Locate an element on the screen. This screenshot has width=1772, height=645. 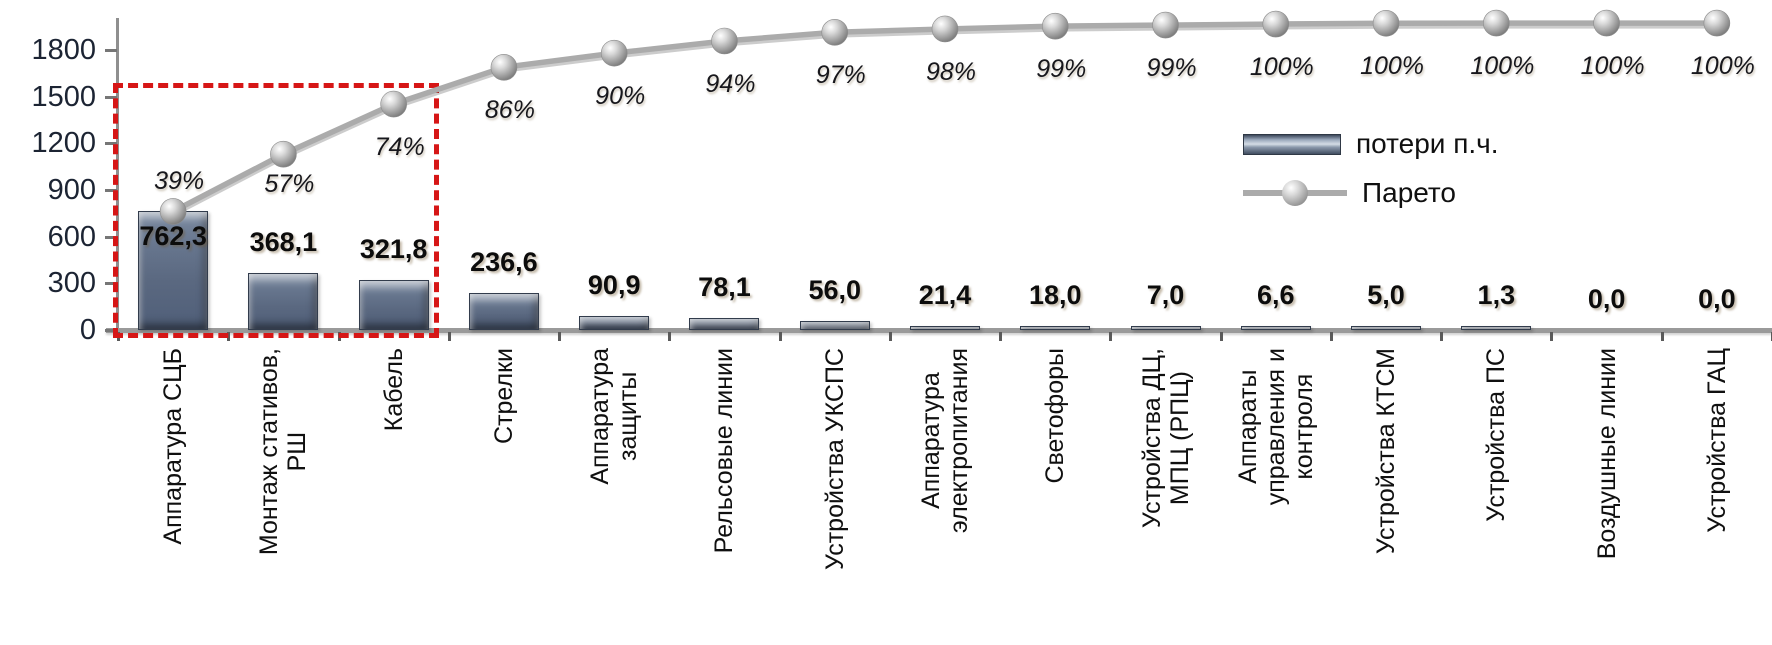
cumulative-percent-label: 57% is located at coordinates (289, 184).